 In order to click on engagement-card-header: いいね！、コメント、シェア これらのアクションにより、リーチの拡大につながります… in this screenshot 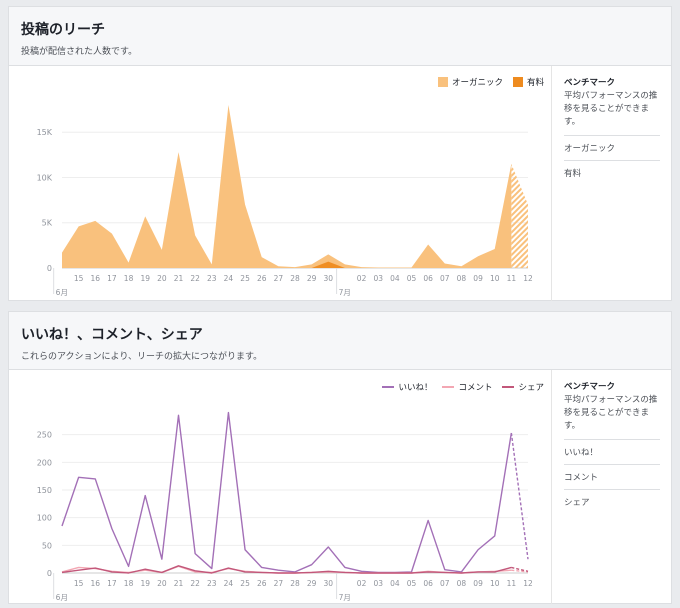, I will do `click(340, 341)`.